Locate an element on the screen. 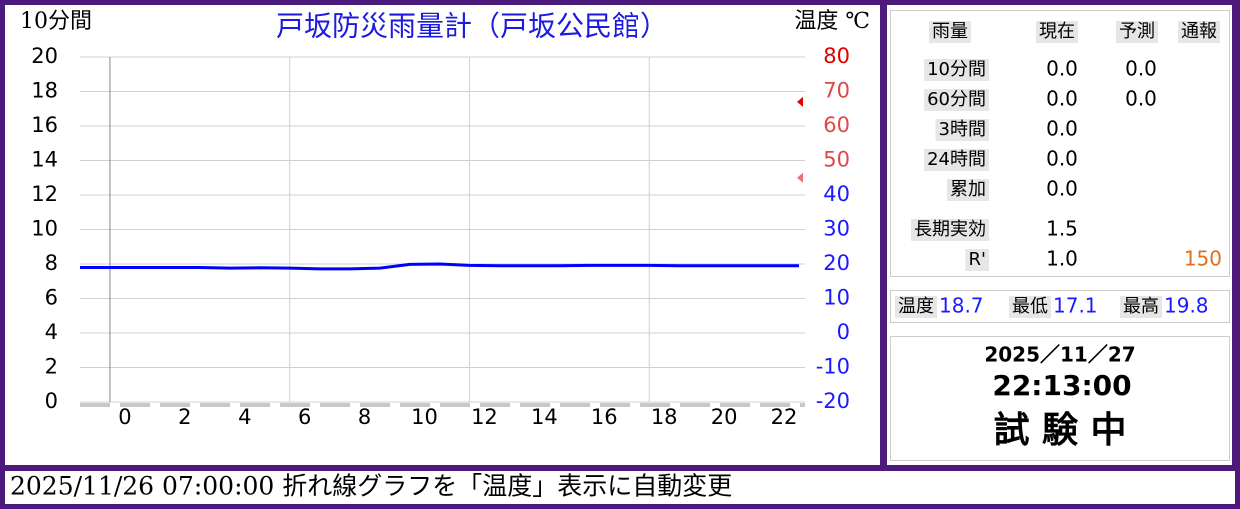  label: 10分間 is located at coordinates (956, 69).